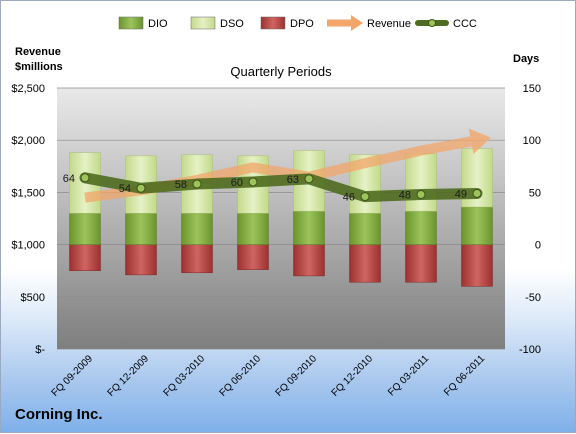 The image size is (576, 434). I want to click on legend-swatch-dio, so click(131, 23).